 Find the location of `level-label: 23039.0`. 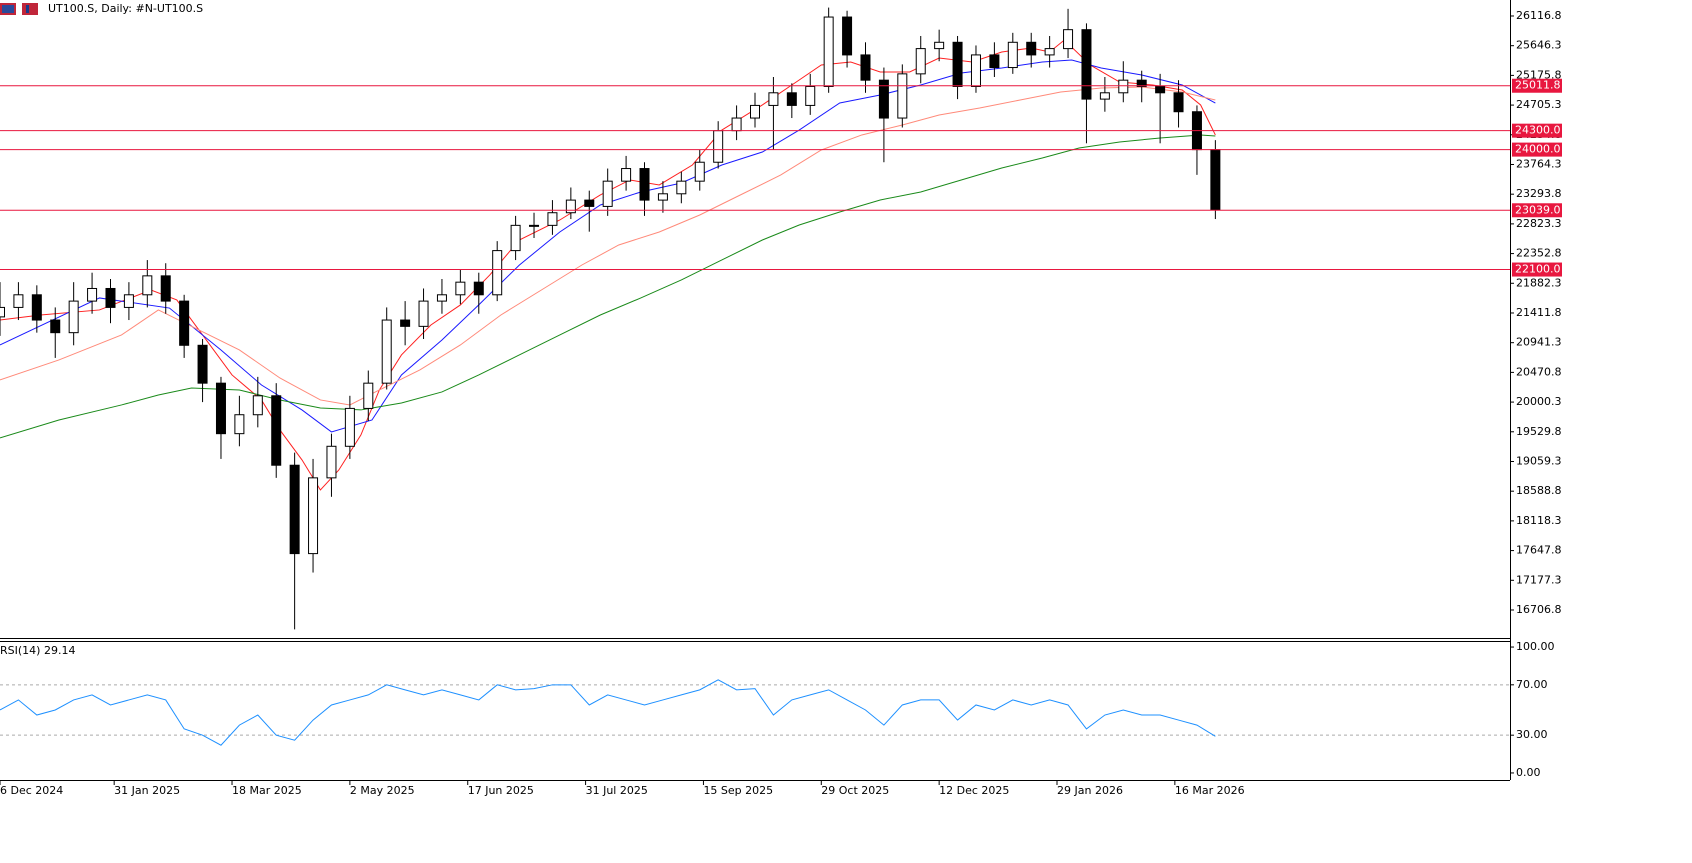

level-label: 23039.0 is located at coordinates (1538, 209).